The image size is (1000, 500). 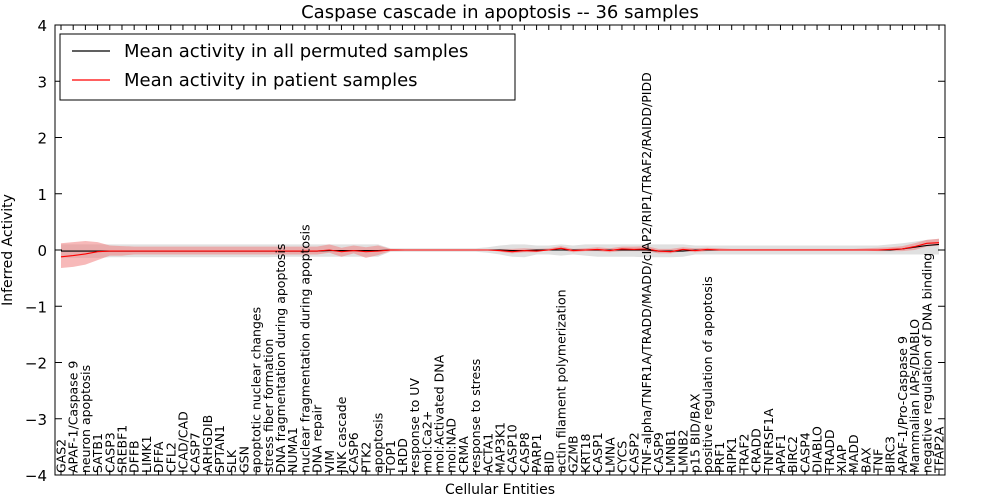 What do you see at coordinates (731, 455) in the screenshot?
I see `category-label: RIPK1` at bounding box center [731, 455].